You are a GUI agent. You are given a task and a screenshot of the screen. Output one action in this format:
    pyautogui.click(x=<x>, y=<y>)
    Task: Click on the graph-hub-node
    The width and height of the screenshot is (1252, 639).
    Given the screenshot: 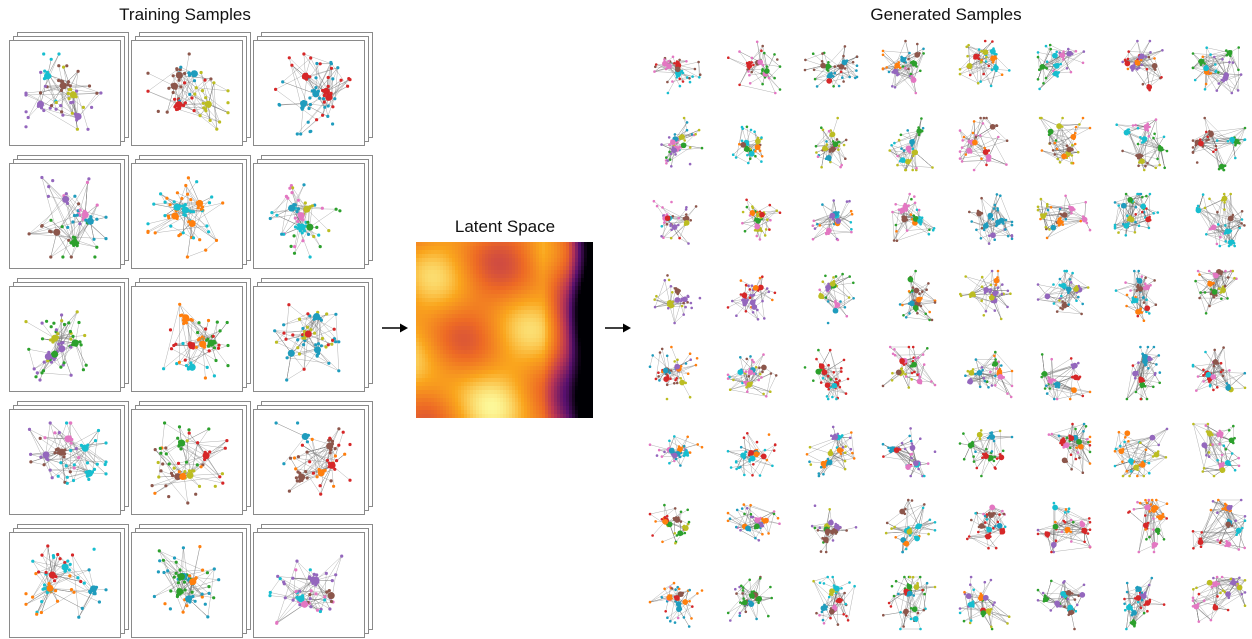 What is the action you would take?
    pyautogui.click(x=174, y=86)
    